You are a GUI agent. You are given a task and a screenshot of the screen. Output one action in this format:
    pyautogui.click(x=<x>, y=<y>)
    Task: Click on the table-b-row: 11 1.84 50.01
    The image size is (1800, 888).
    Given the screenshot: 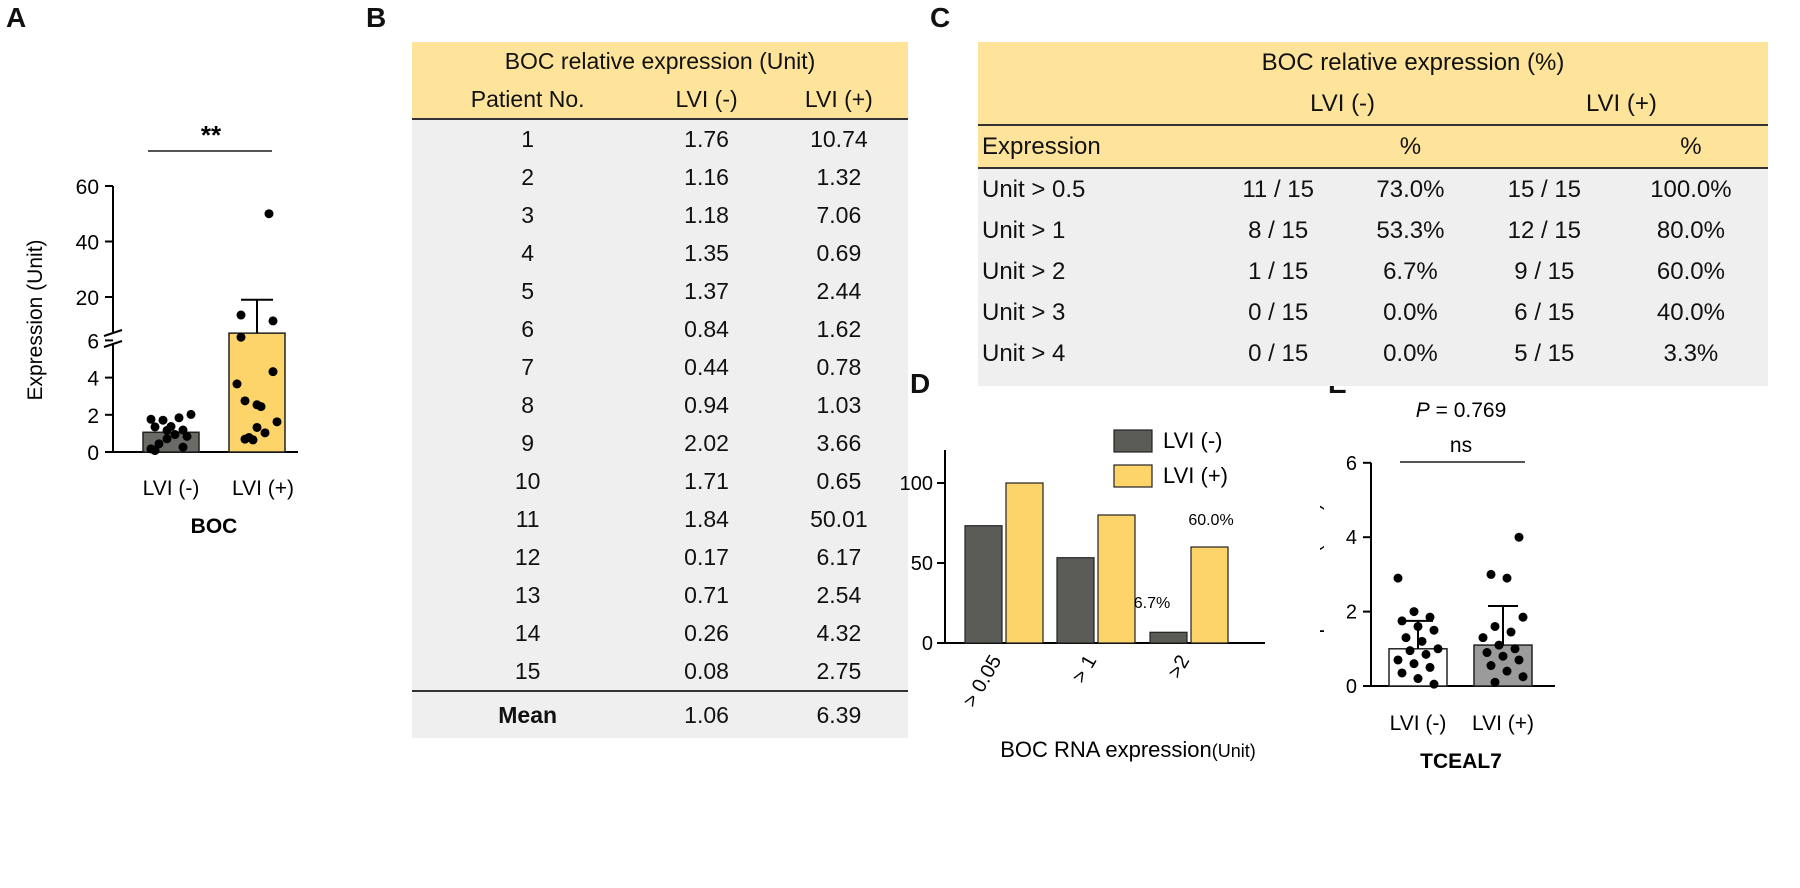 What is the action you would take?
    pyautogui.click(x=660, y=519)
    